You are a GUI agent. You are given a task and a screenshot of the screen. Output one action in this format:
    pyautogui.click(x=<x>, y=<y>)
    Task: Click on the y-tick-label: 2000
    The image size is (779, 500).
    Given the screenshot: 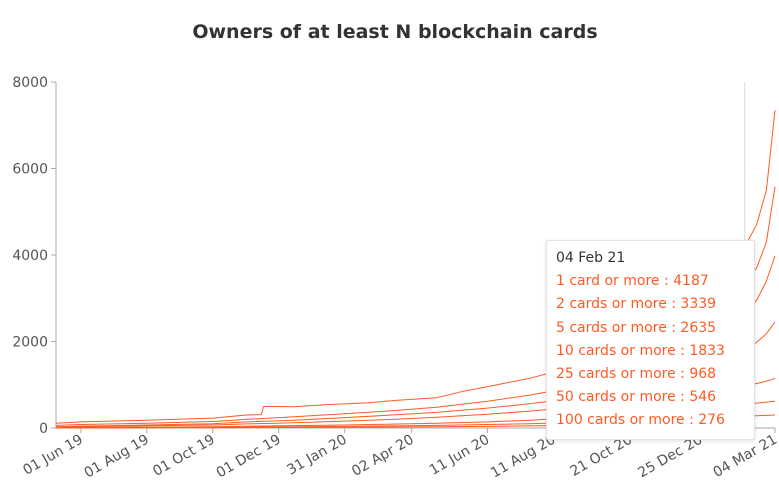 What is the action you would take?
    pyautogui.click(x=30, y=343)
    